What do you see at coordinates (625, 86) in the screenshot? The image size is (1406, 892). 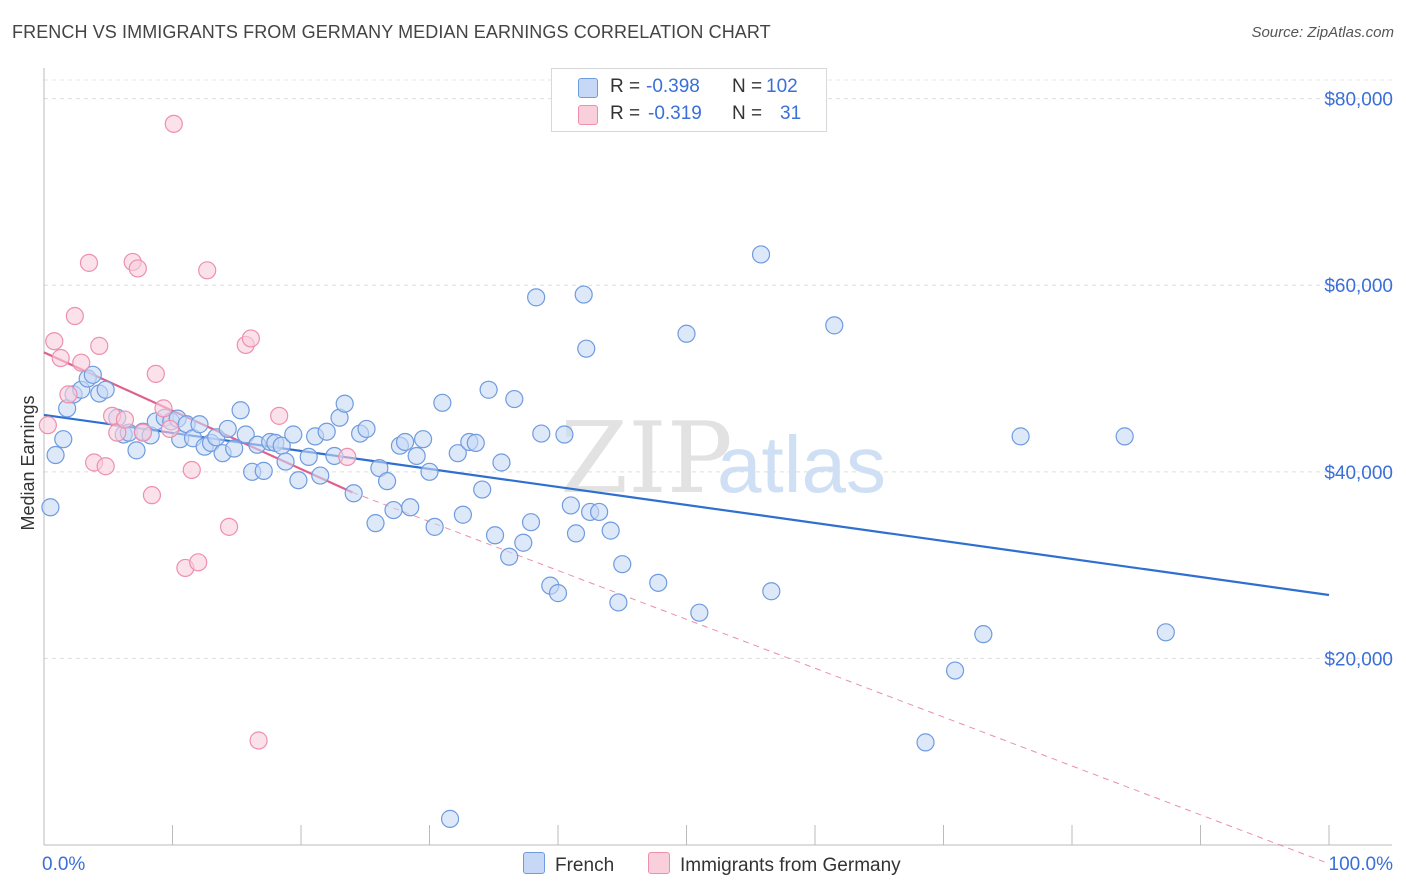 I see `r-label: R =` at bounding box center [625, 86].